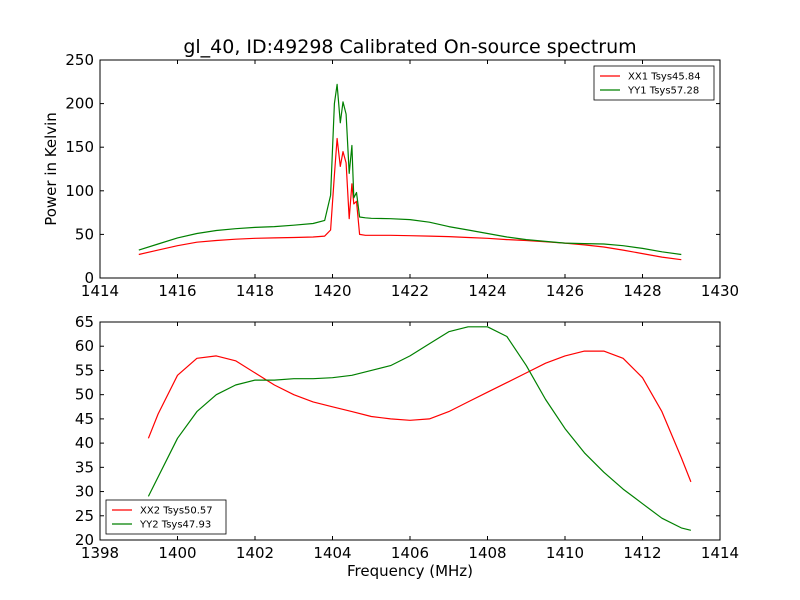  What do you see at coordinates (410, 553) in the screenshot?
I see `x-tick-label: 1406` at bounding box center [410, 553].